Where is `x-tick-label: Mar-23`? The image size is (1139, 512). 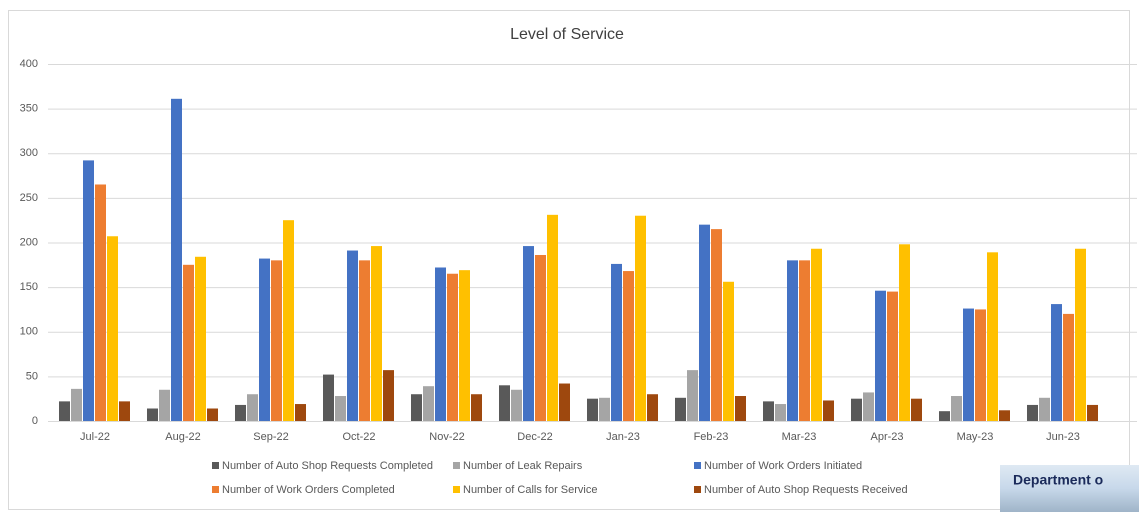
x-tick-label: Mar-23 is located at coordinates (799, 437).